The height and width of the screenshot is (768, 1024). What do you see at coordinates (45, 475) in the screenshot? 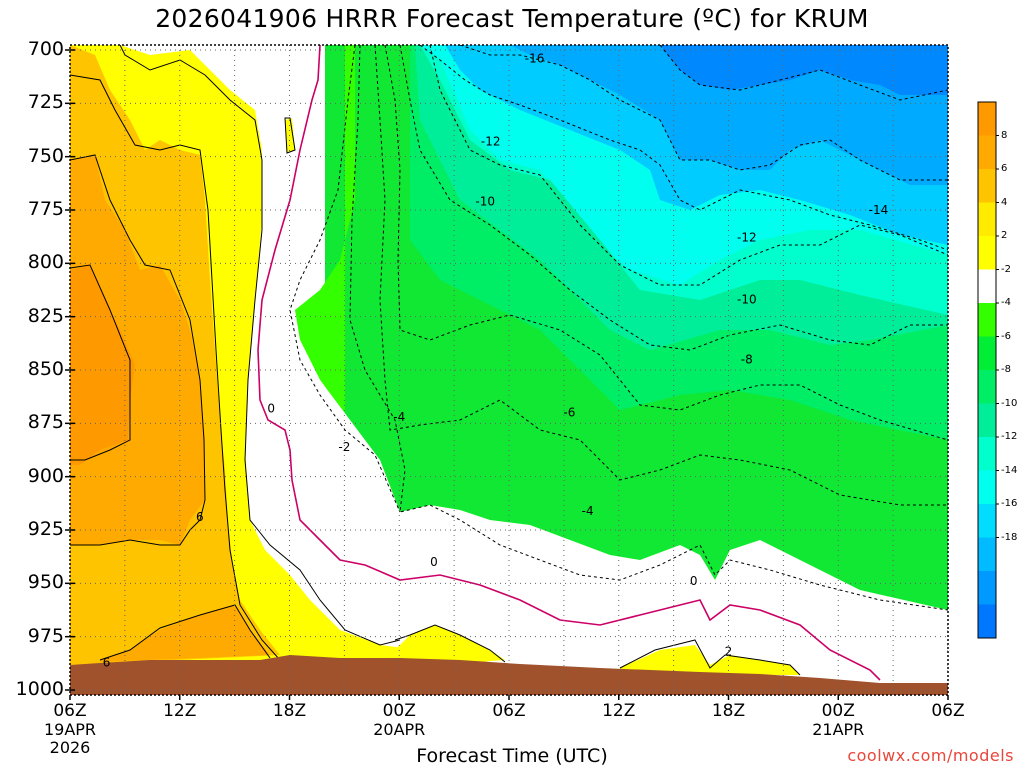
I see `y-tick-label: 900` at bounding box center [45, 475].